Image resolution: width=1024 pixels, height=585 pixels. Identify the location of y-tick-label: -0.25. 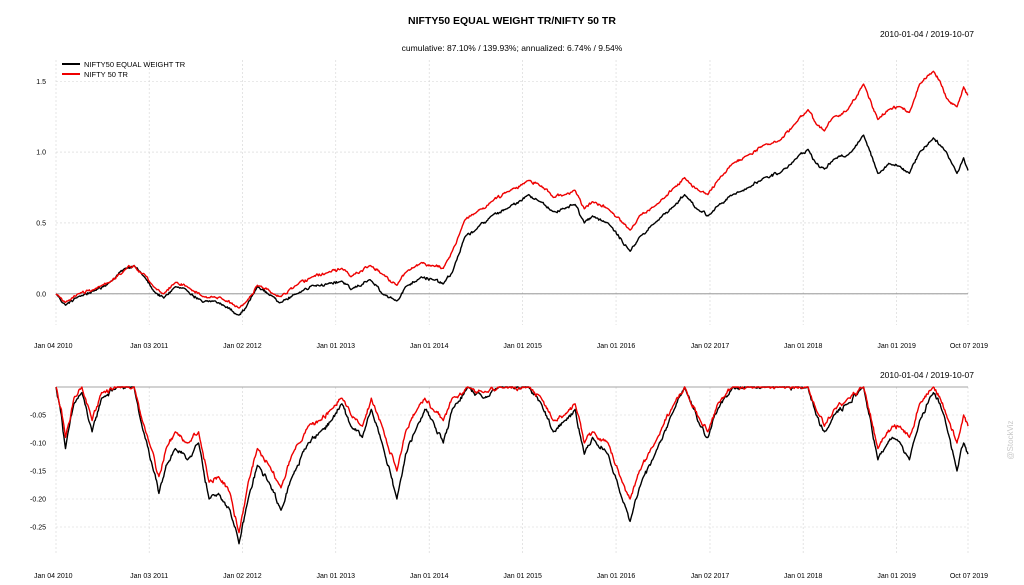
(38, 528).